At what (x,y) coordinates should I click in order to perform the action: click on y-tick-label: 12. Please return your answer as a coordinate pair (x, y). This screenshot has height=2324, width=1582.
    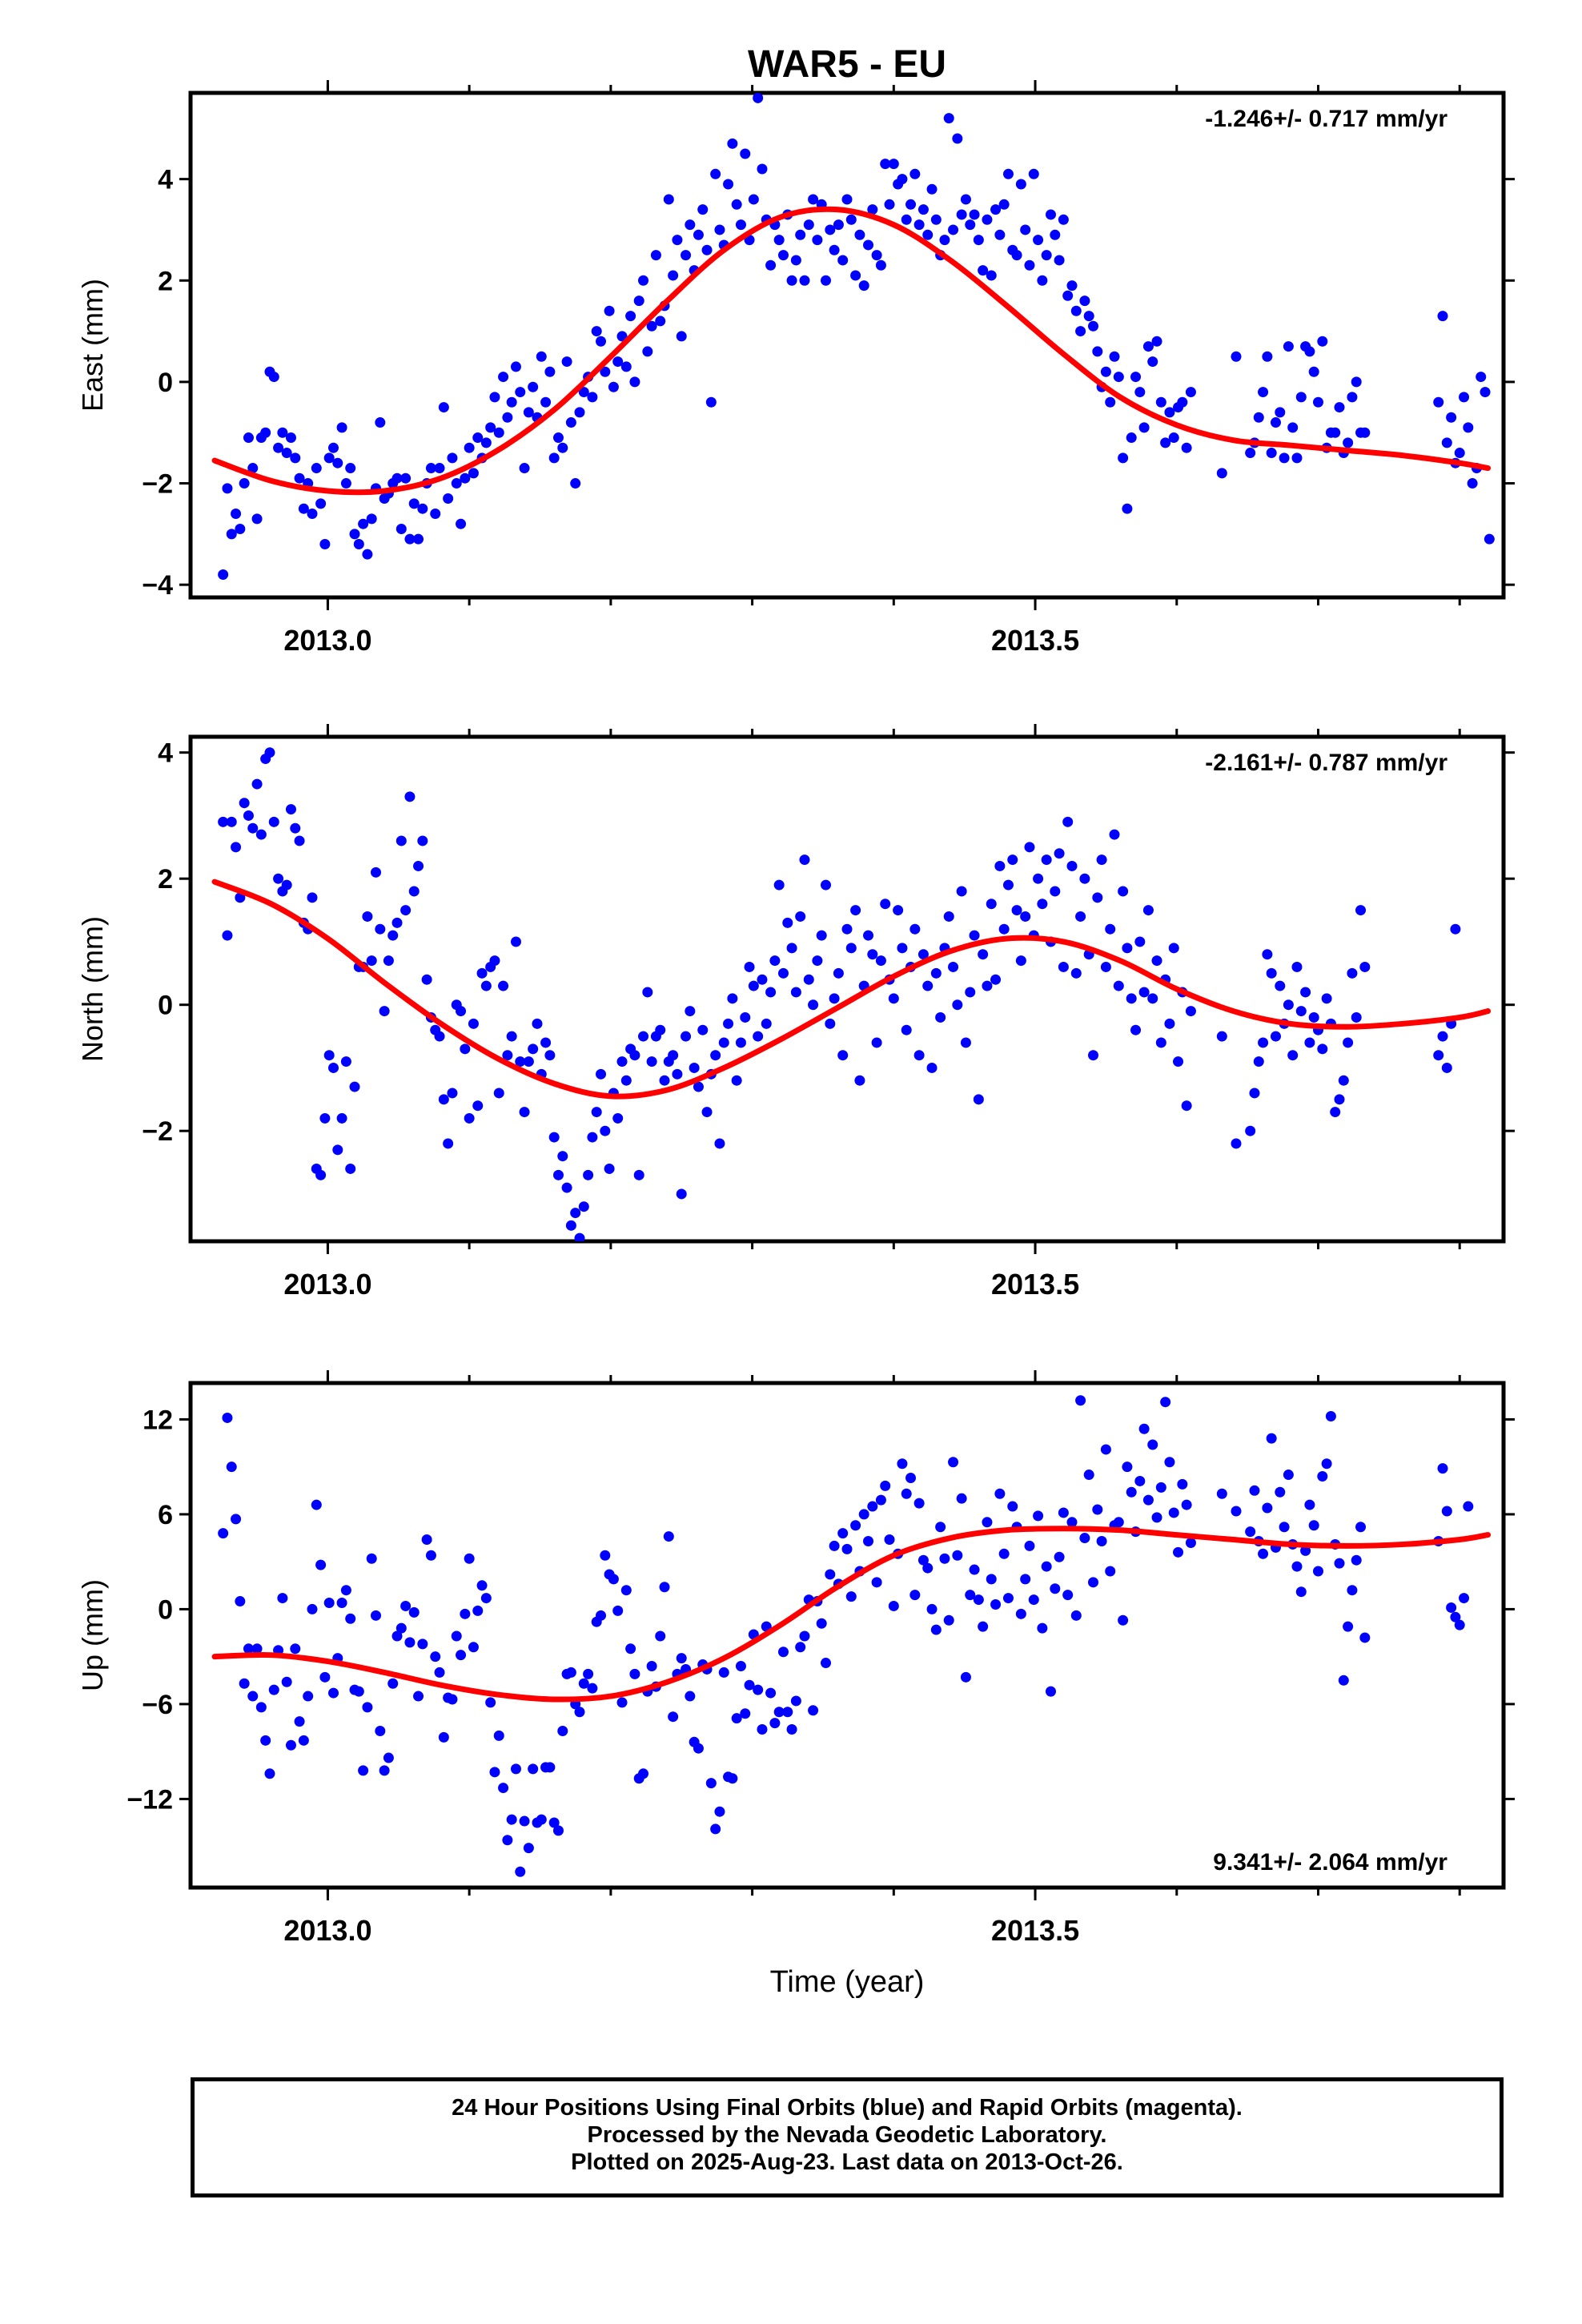
    Looking at the image, I should click on (158, 1420).